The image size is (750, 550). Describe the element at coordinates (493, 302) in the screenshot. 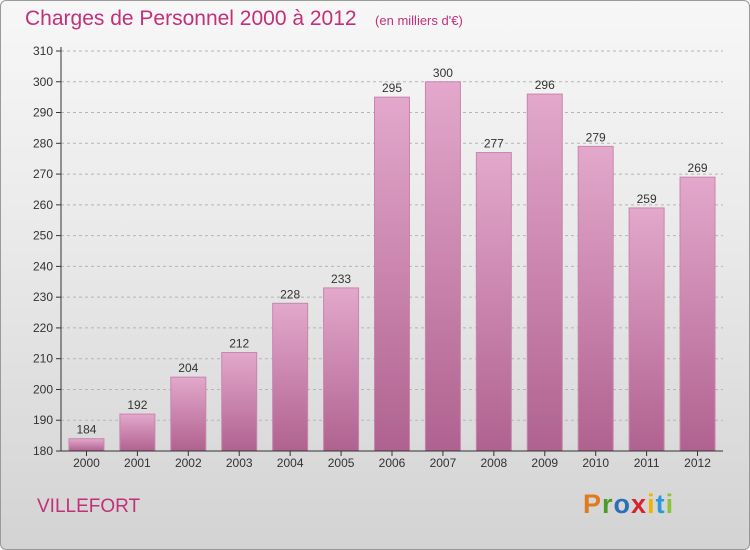

I see `bar-2008` at that location.